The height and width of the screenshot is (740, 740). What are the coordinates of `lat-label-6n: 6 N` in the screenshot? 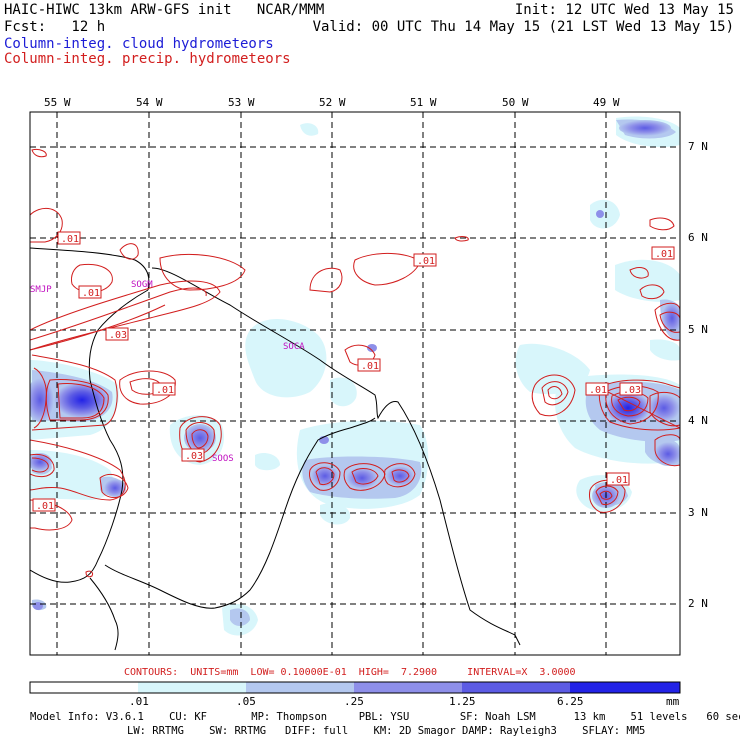 It's located at (698, 237).